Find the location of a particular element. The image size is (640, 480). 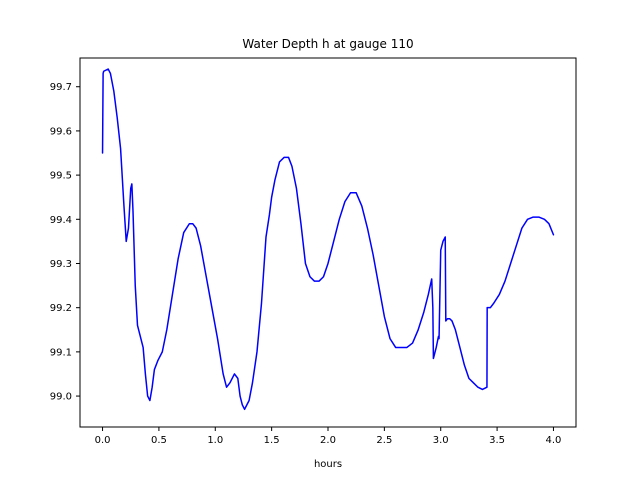

chart-title: Water Depth h at gauge 110 is located at coordinates (327, 44).